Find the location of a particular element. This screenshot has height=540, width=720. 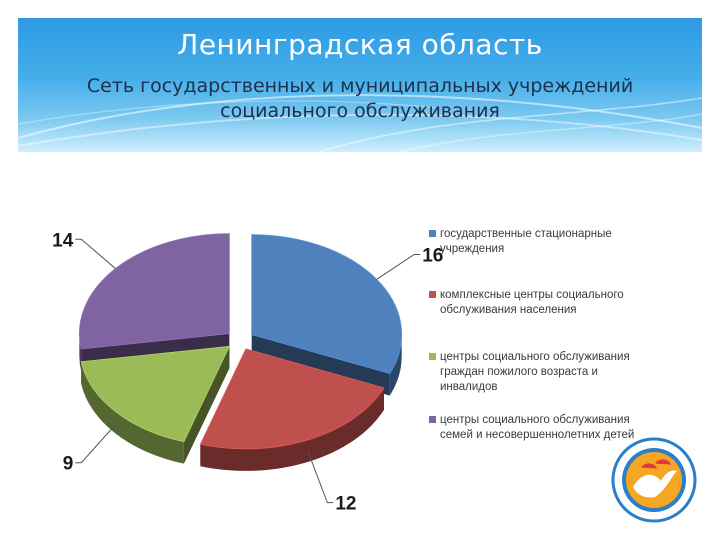

data-label-2: 12 is located at coordinates (345, 504).